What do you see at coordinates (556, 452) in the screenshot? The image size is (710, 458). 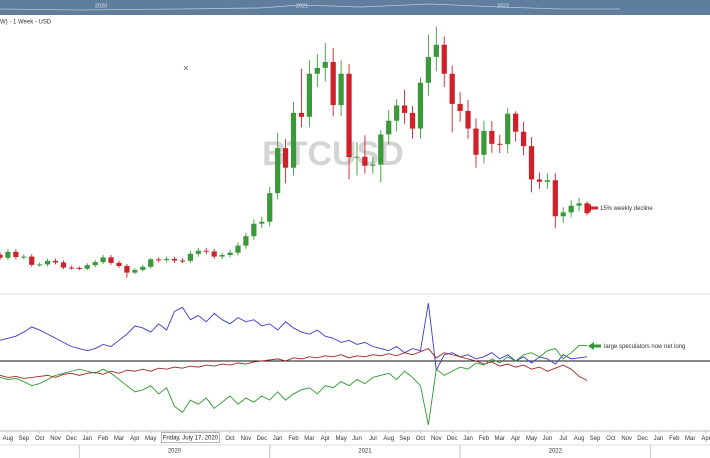 I see `year-label: 2022` at bounding box center [556, 452].